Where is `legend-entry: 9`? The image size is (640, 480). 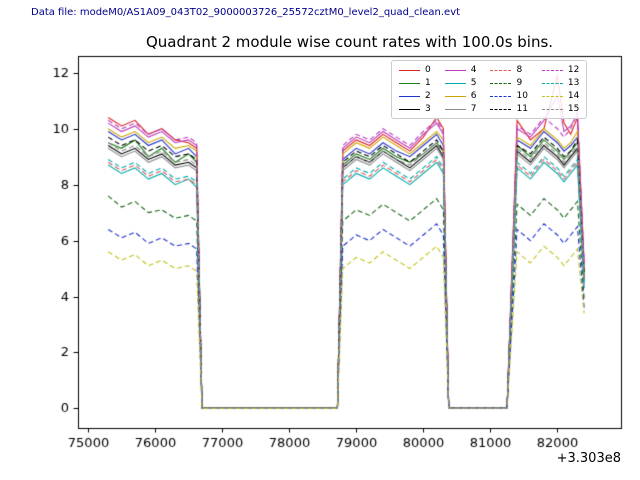 legend-entry: 9 is located at coordinates (508, 83).